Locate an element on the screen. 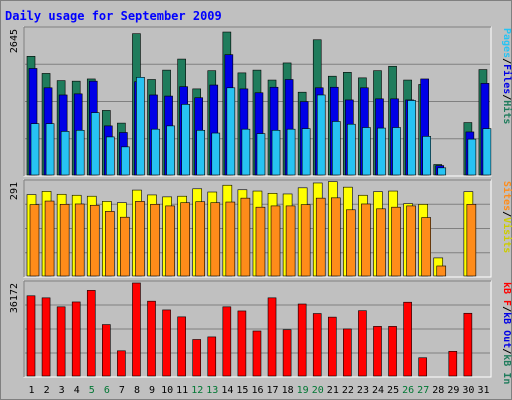 Image resolution: width=512 pixels, height=400 pixels. x-label-day-10: 10 is located at coordinates (167, 390).